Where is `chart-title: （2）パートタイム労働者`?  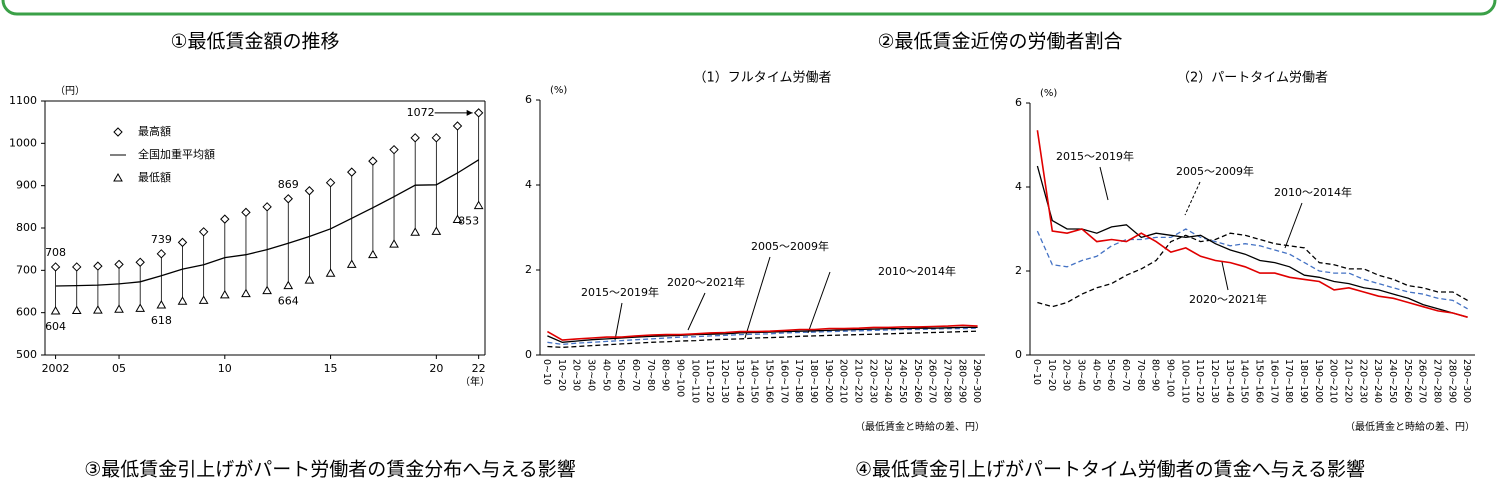
chart-title: （2）パートタイム労働者 is located at coordinates (1252, 78).